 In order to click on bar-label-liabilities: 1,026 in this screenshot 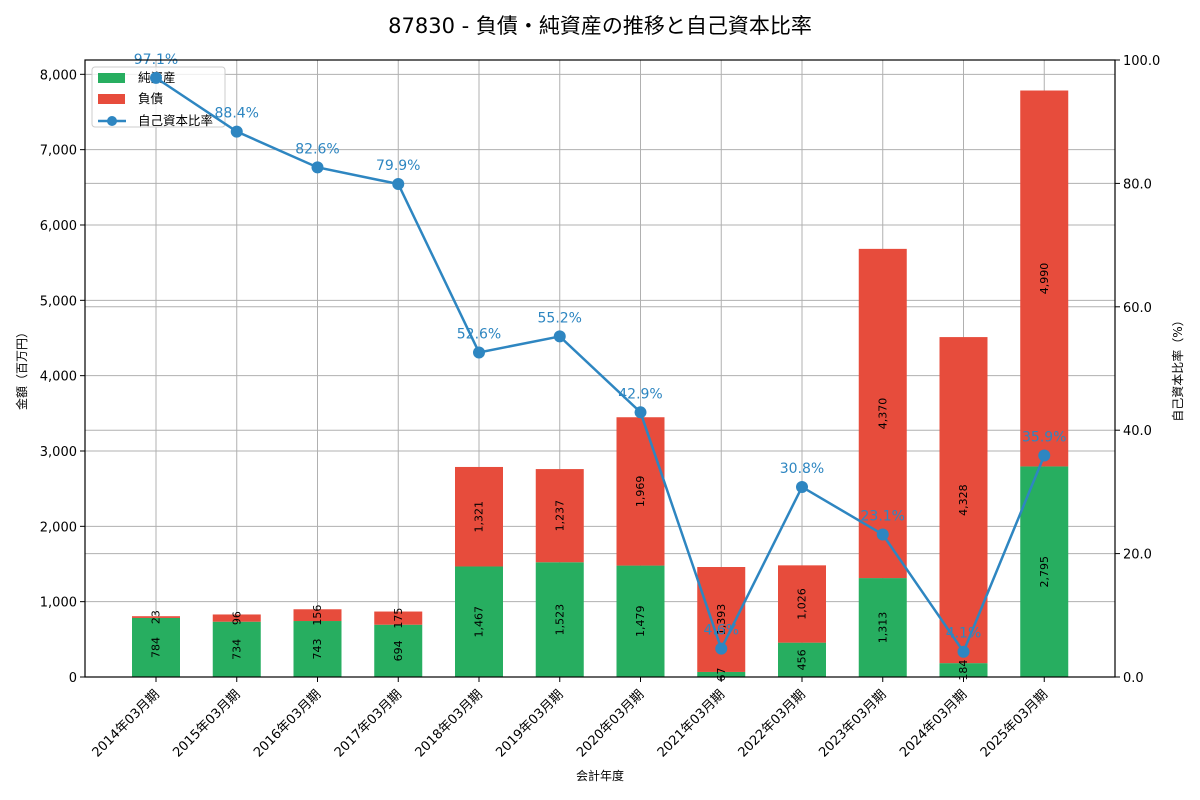, I will do `click(802, 604)`.